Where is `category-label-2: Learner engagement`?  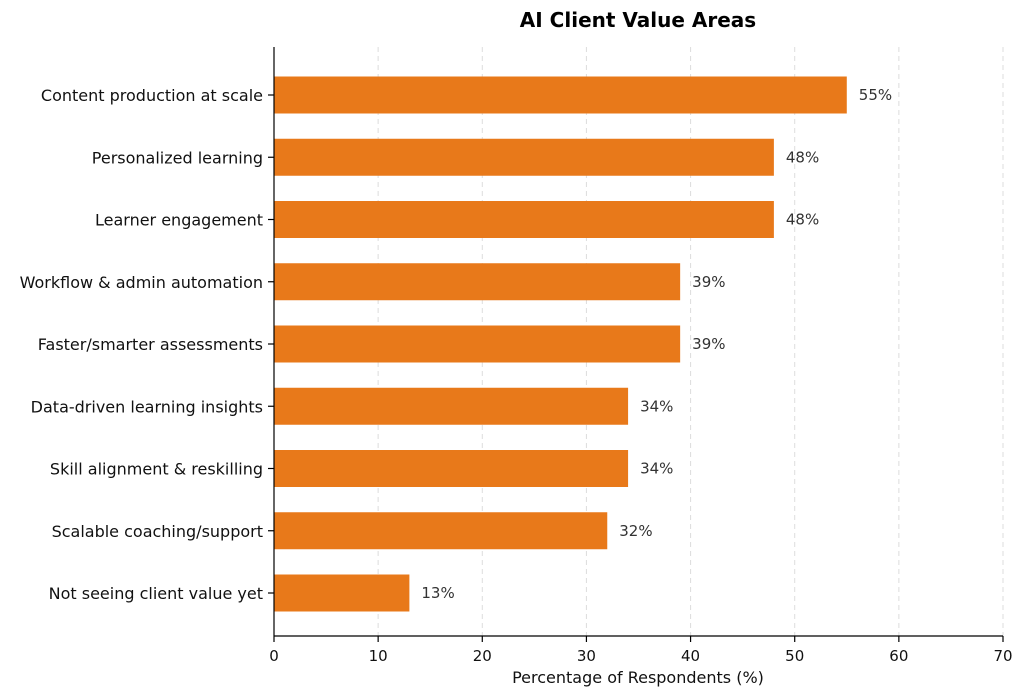
category-label-2: Learner engagement is located at coordinates (179, 220).